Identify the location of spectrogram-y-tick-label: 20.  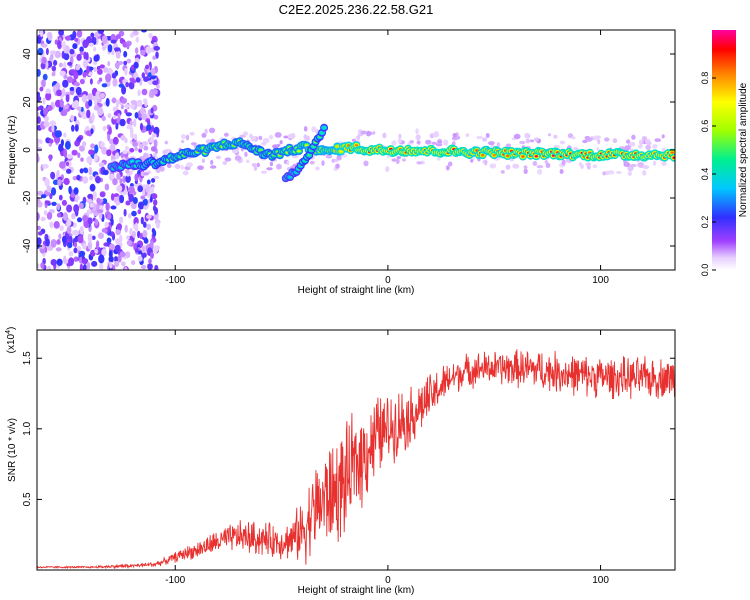
(27, 102).